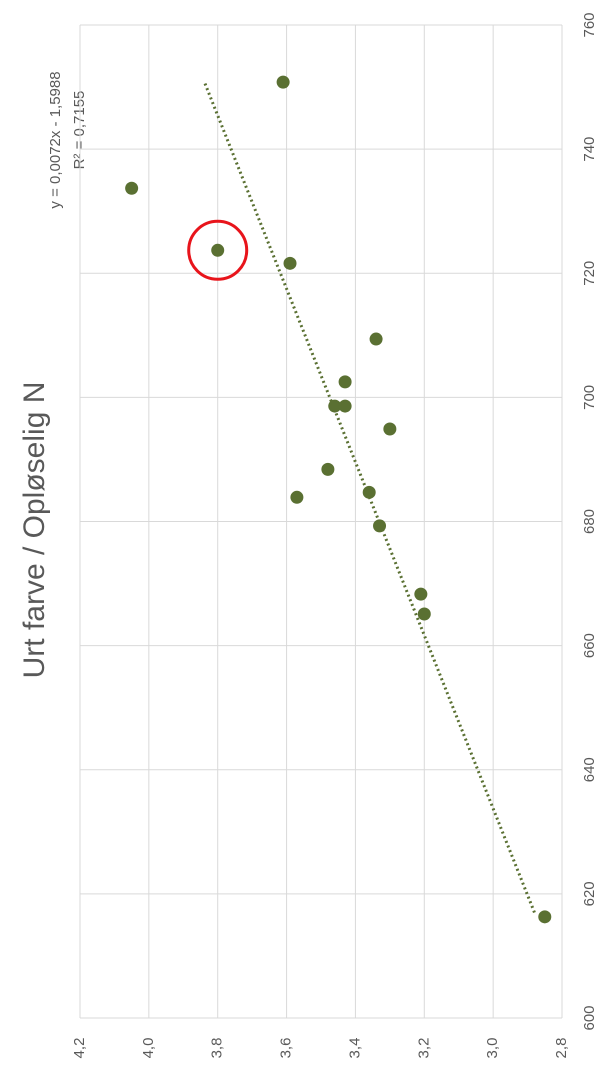 The height and width of the screenshot is (1084, 603). Describe the element at coordinates (589, 645) in the screenshot. I see `x-tick-label: 660` at that location.